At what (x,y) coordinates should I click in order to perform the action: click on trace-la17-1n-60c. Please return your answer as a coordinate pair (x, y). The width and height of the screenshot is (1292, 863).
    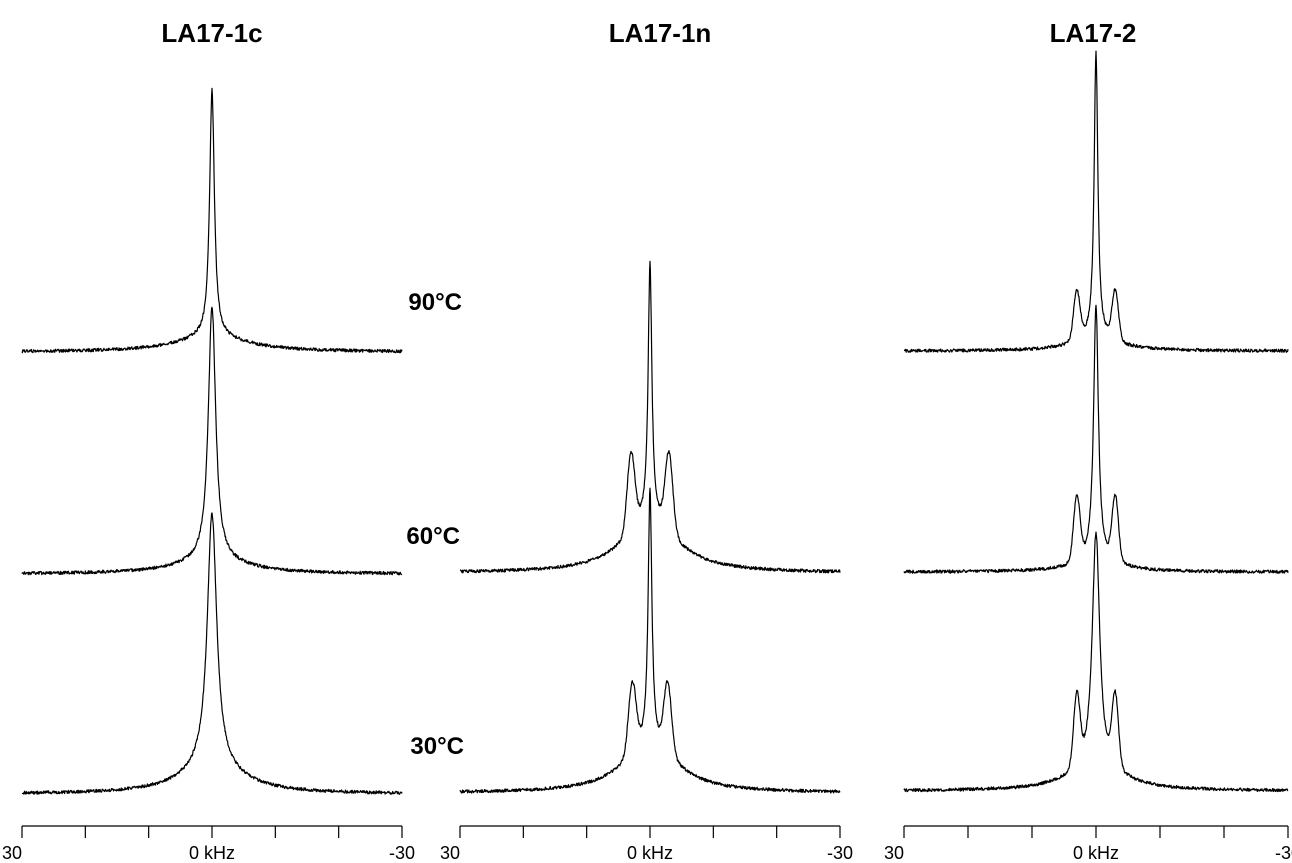
    Looking at the image, I should click on (650, 417).